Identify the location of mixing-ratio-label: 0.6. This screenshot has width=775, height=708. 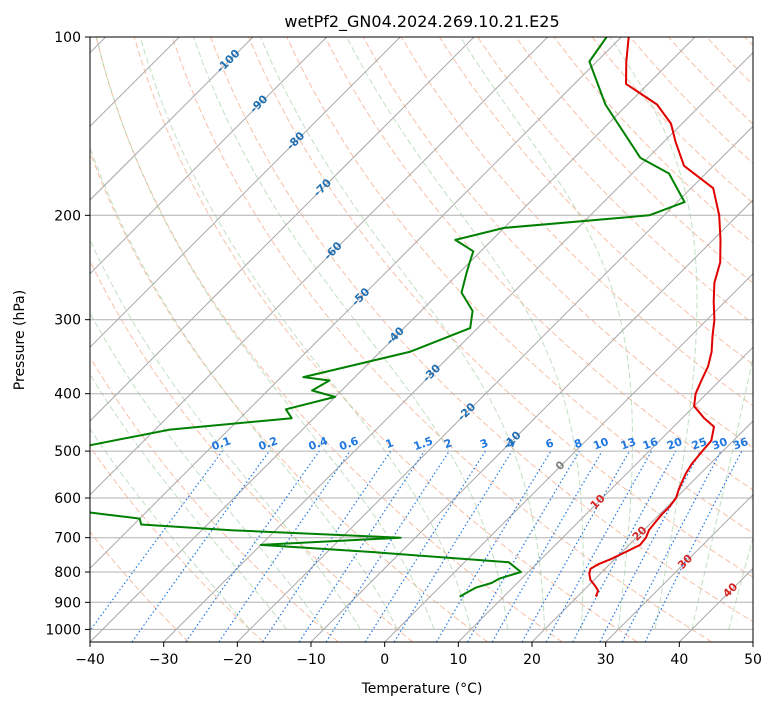
(349, 443).